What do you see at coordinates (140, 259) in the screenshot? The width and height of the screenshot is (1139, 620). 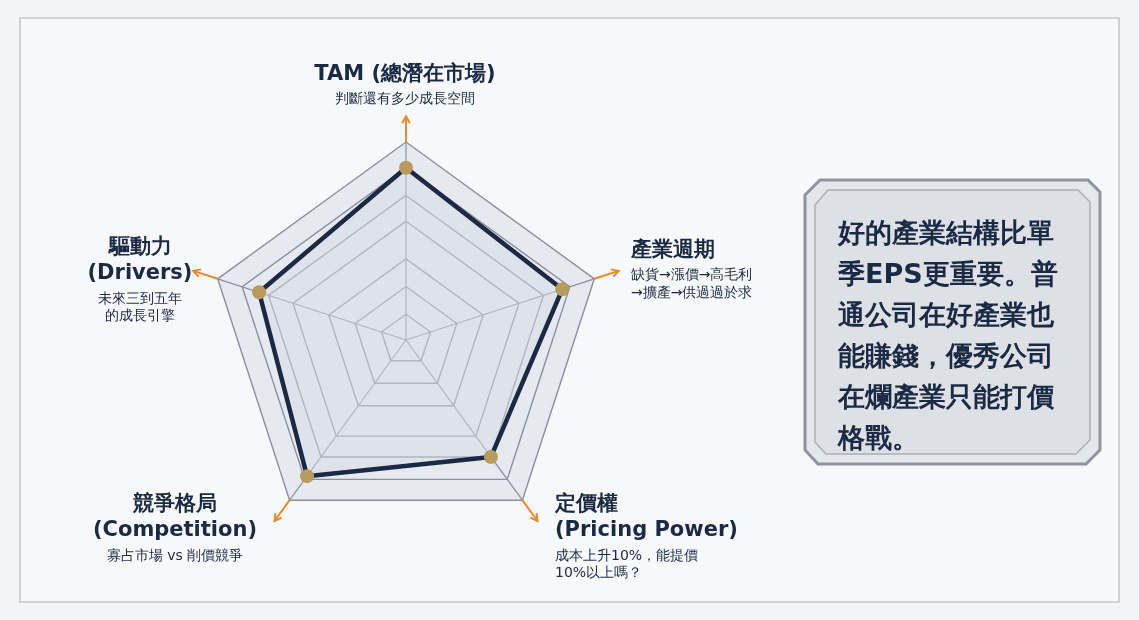 I see `spoke-label: 驅動力 (Drivers)` at bounding box center [140, 259].